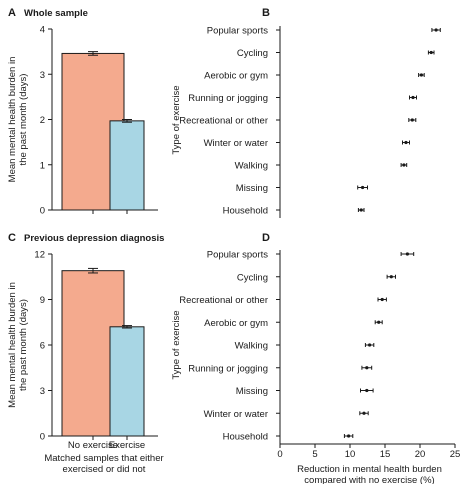 The width and height of the screenshot is (468, 489). What do you see at coordinates (42, 346) in the screenshot?
I see `y-tick-label: 6` at bounding box center [42, 346].